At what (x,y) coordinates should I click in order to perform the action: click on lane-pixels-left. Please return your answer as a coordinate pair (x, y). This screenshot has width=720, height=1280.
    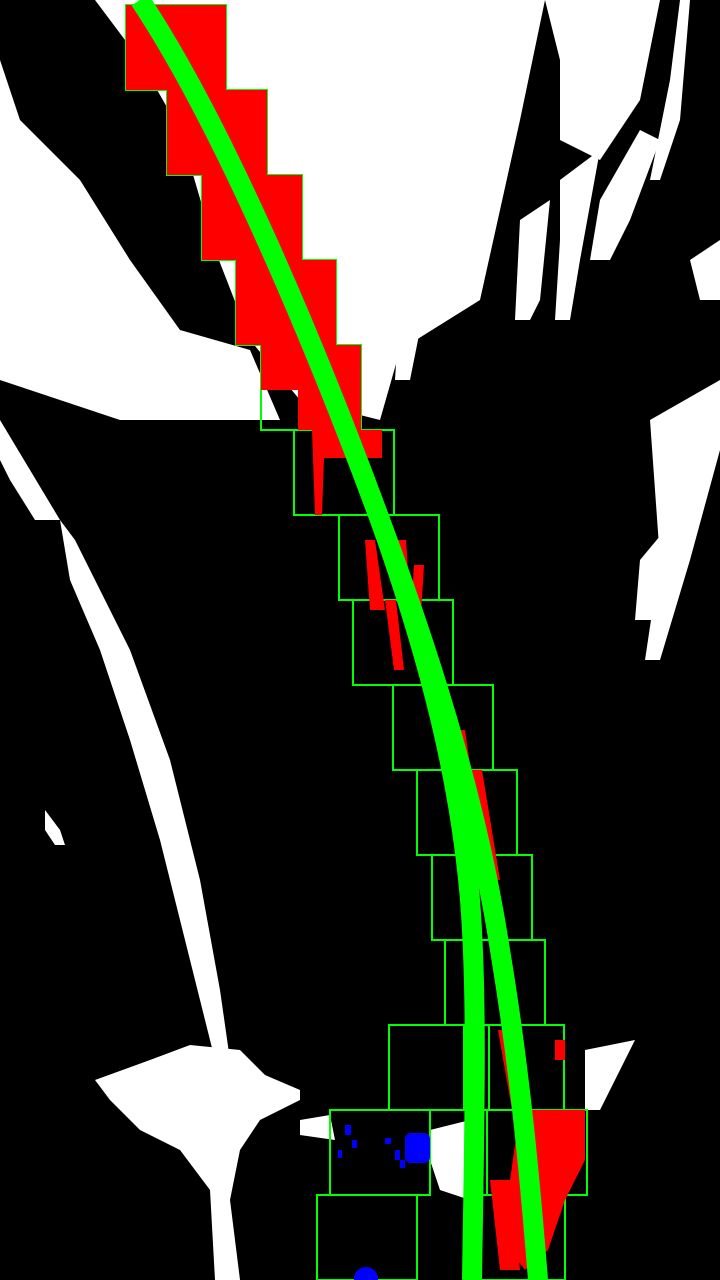
    Looking at the image, I should click on (384, 1202).